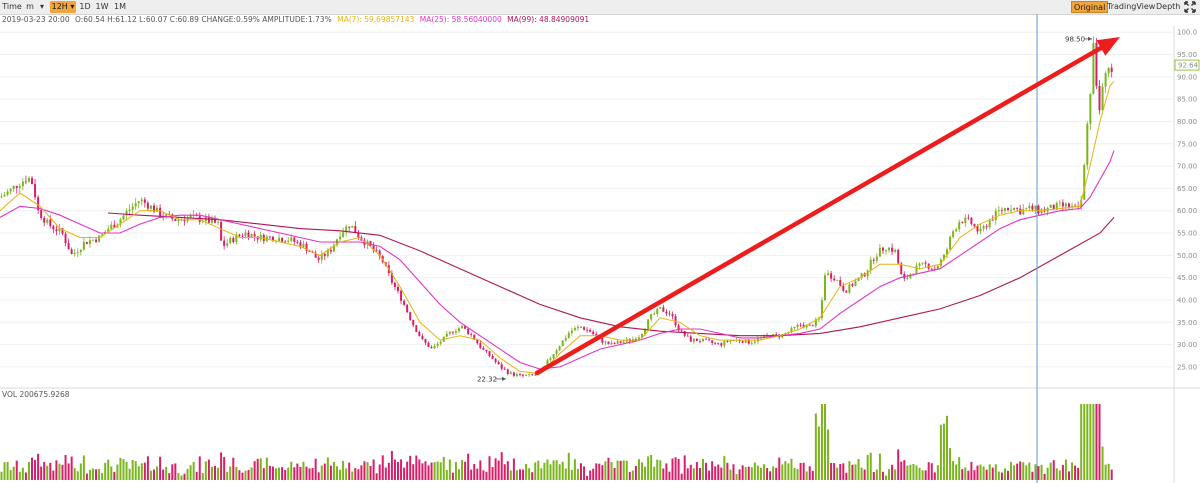 This screenshot has height=483, width=1200. Describe the element at coordinates (1090, 7) in the screenshot. I see `view-original-button: Original` at that location.